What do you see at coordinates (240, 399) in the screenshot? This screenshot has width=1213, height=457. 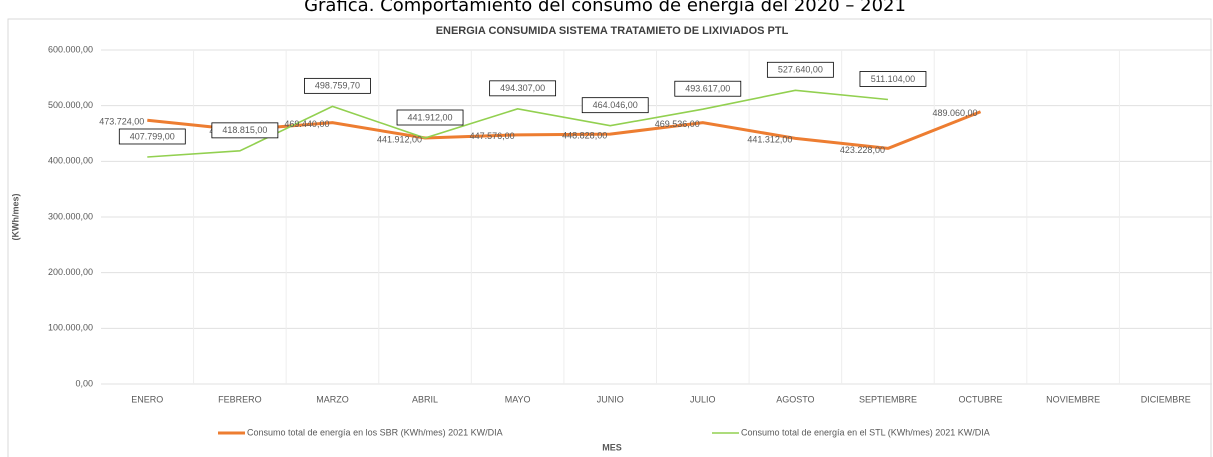 I see `x-tick-label: FEBRERO` at bounding box center [240, 399].